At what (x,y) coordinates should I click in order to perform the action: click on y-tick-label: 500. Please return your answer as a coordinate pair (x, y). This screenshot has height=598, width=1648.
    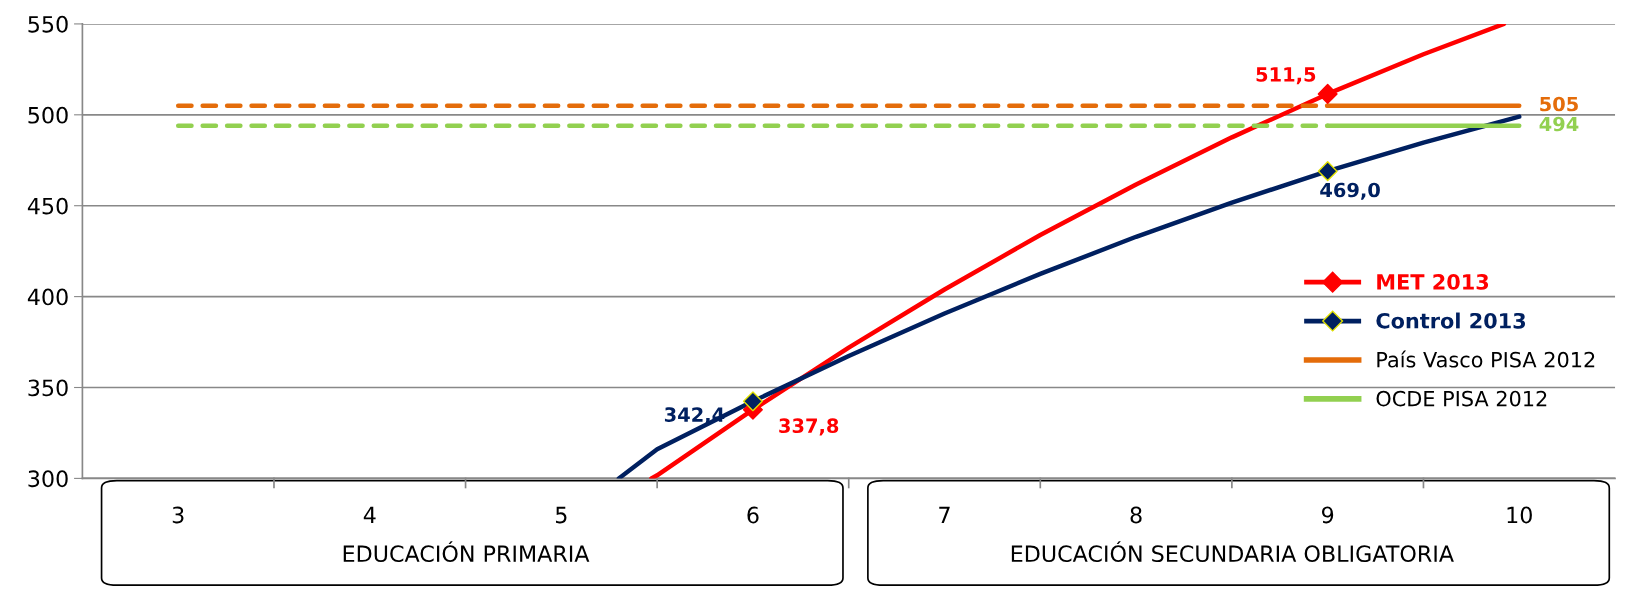
    Looking at the image, I should click on (48, 115).